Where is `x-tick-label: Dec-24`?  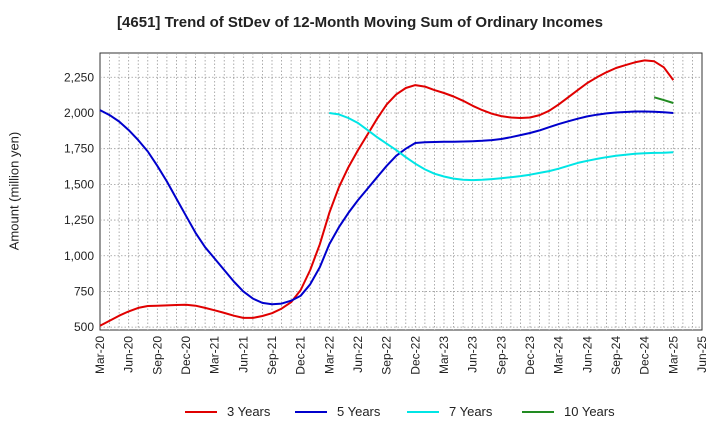 x-tick-label: Dec-24 is located at coordinates (645, 355).